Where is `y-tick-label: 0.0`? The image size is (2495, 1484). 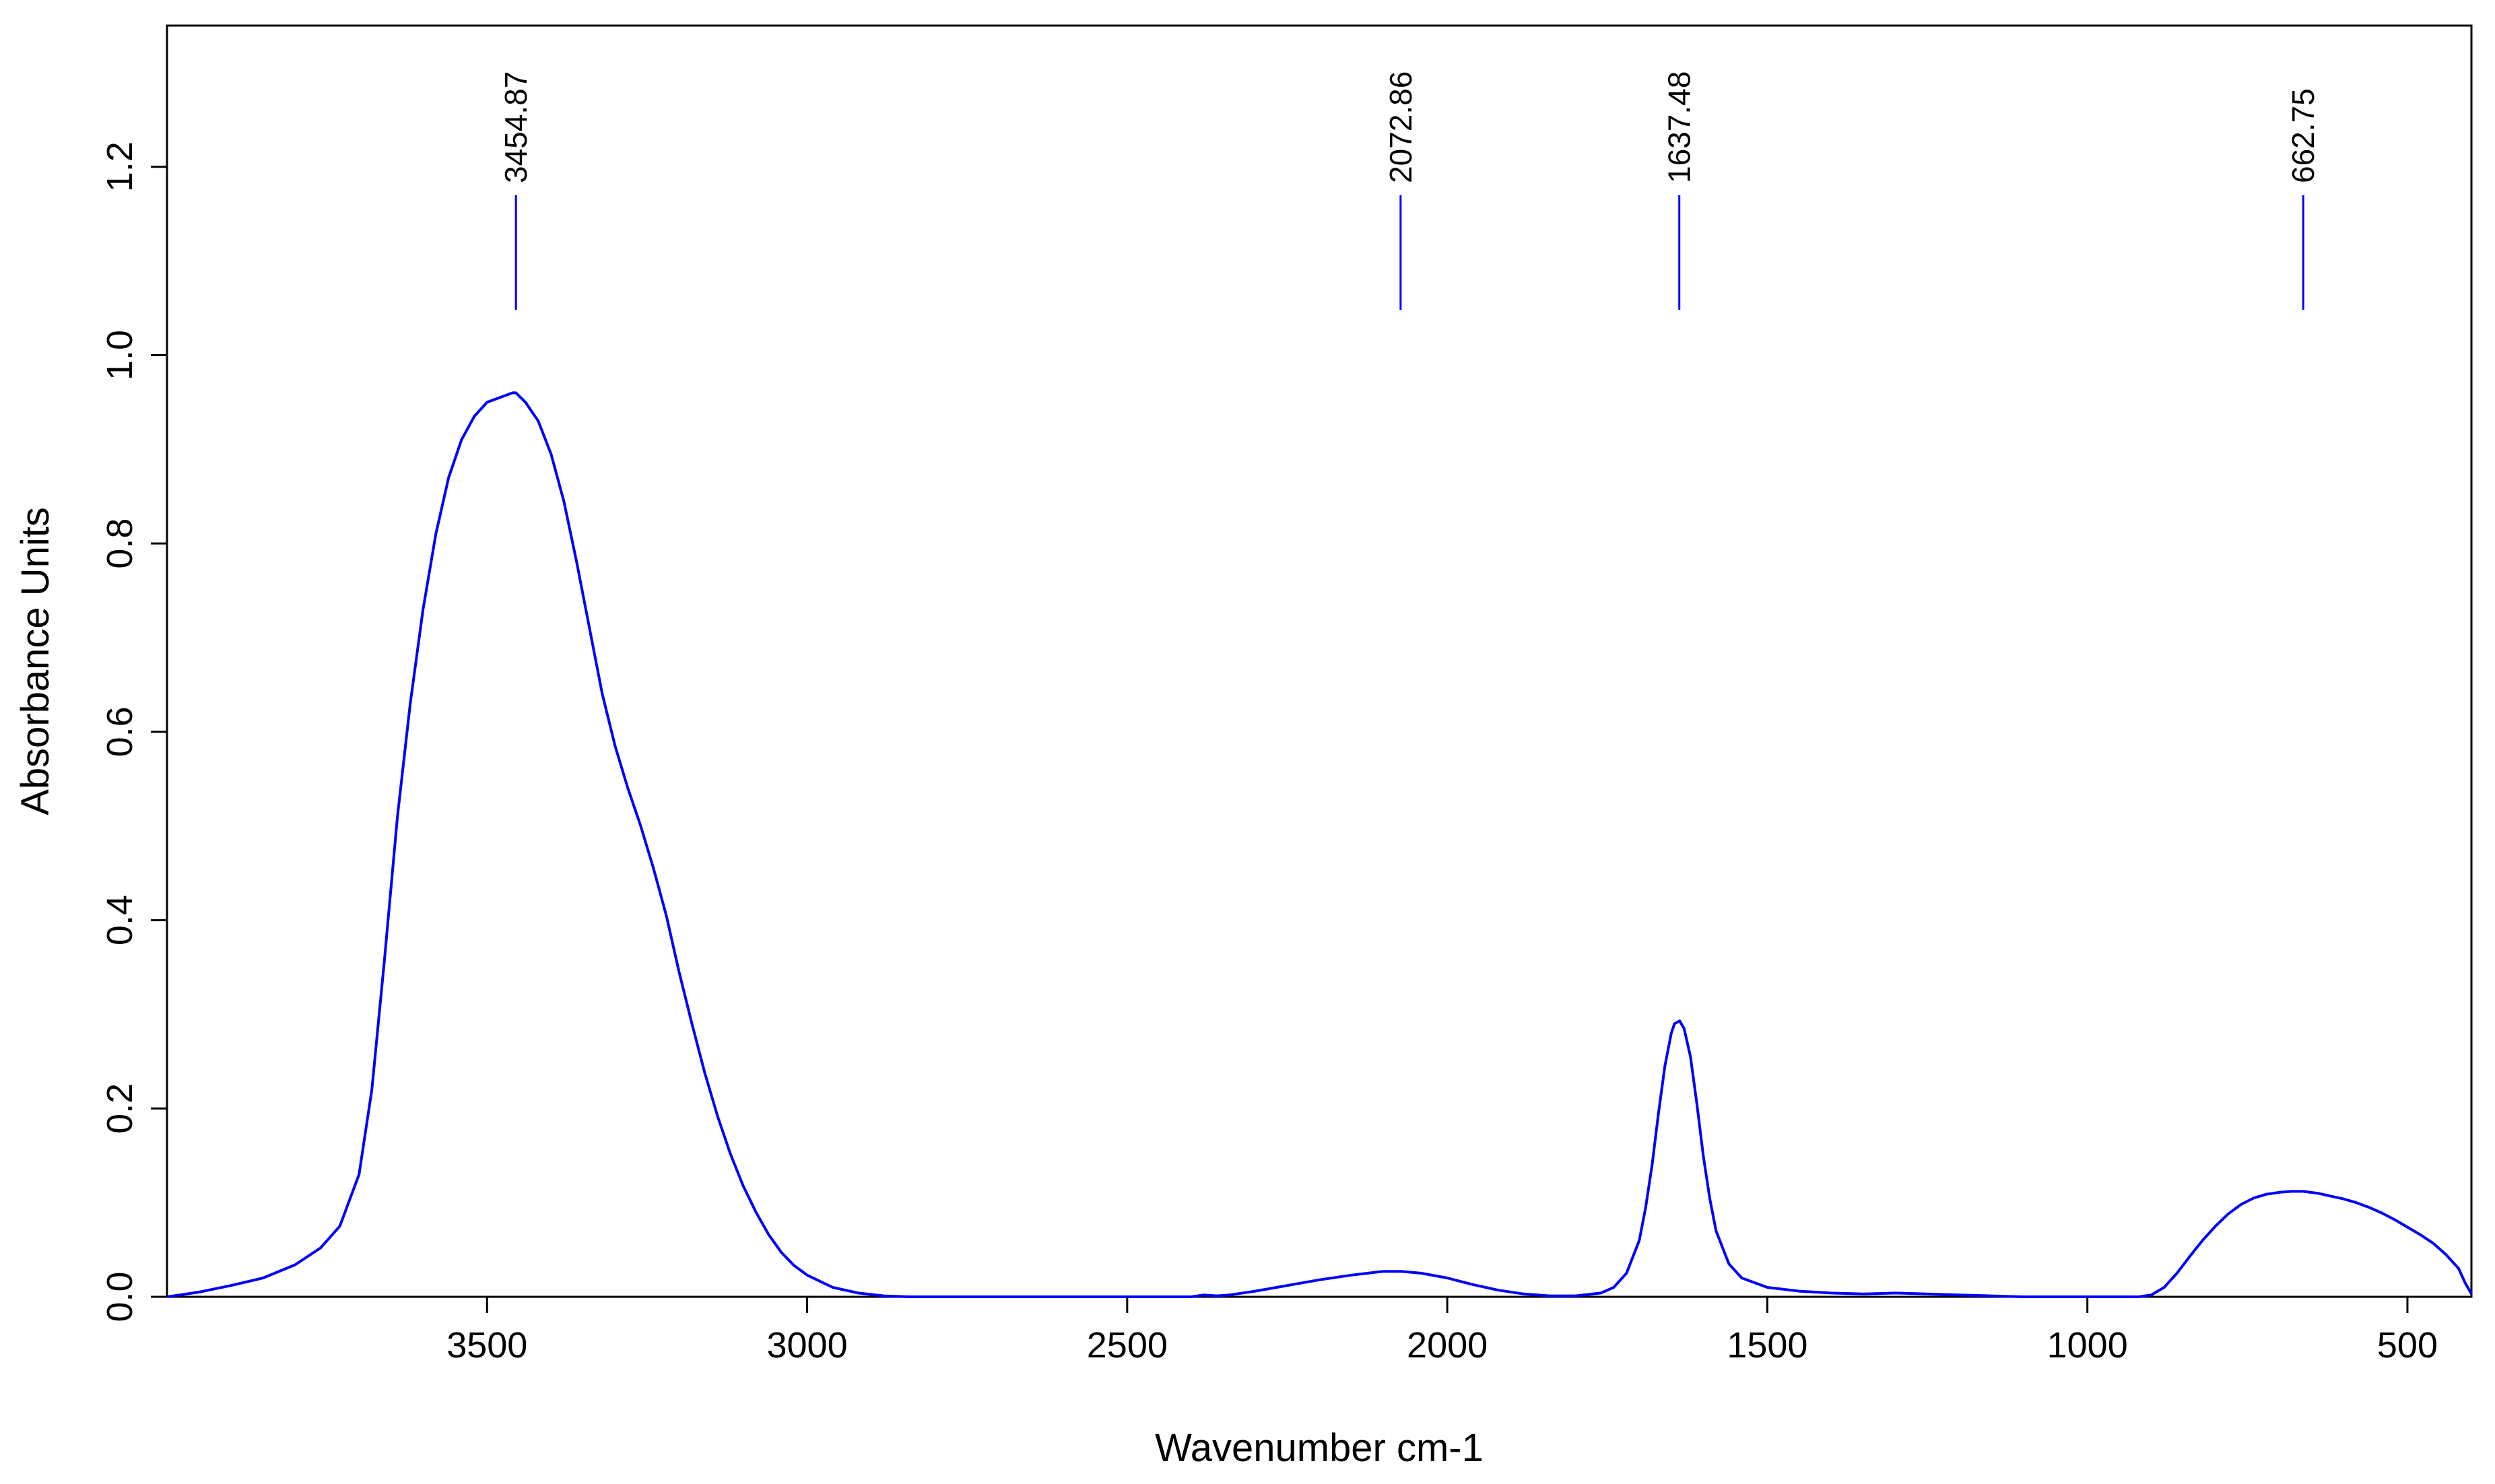
y-tick-label: 0.0 is located at coordinates (120, 1296).